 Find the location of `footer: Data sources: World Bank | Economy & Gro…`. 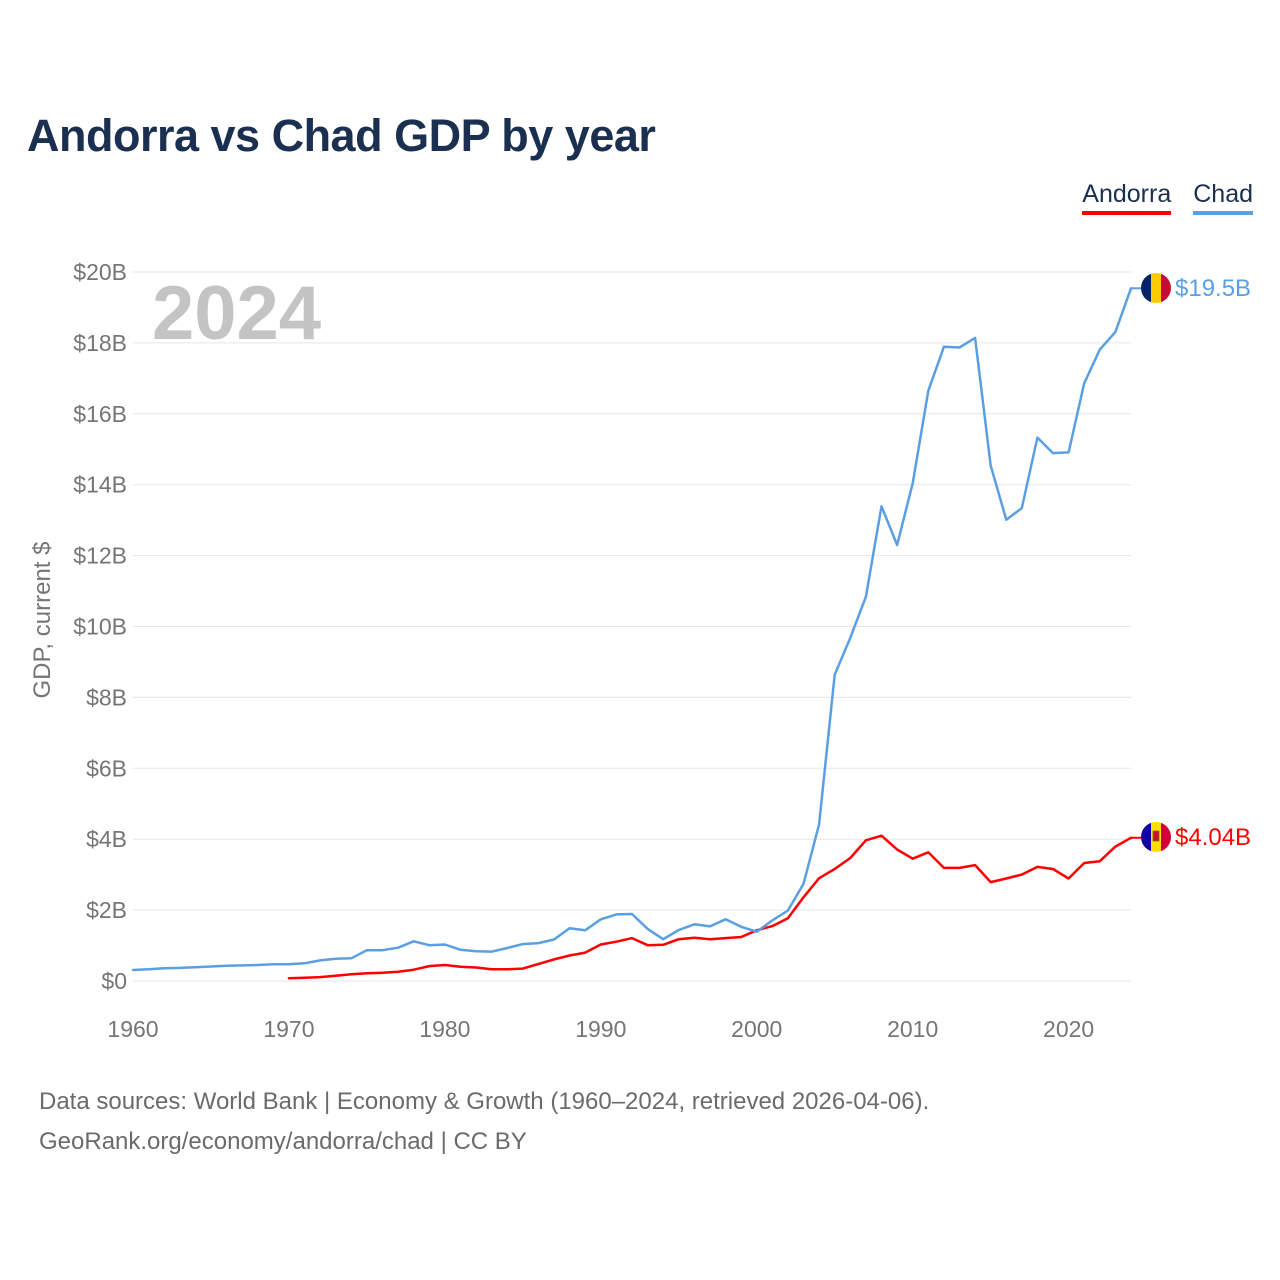

footer: Data sources: World Bank | Economy & Gro… is located at coordinates (484, 1122).